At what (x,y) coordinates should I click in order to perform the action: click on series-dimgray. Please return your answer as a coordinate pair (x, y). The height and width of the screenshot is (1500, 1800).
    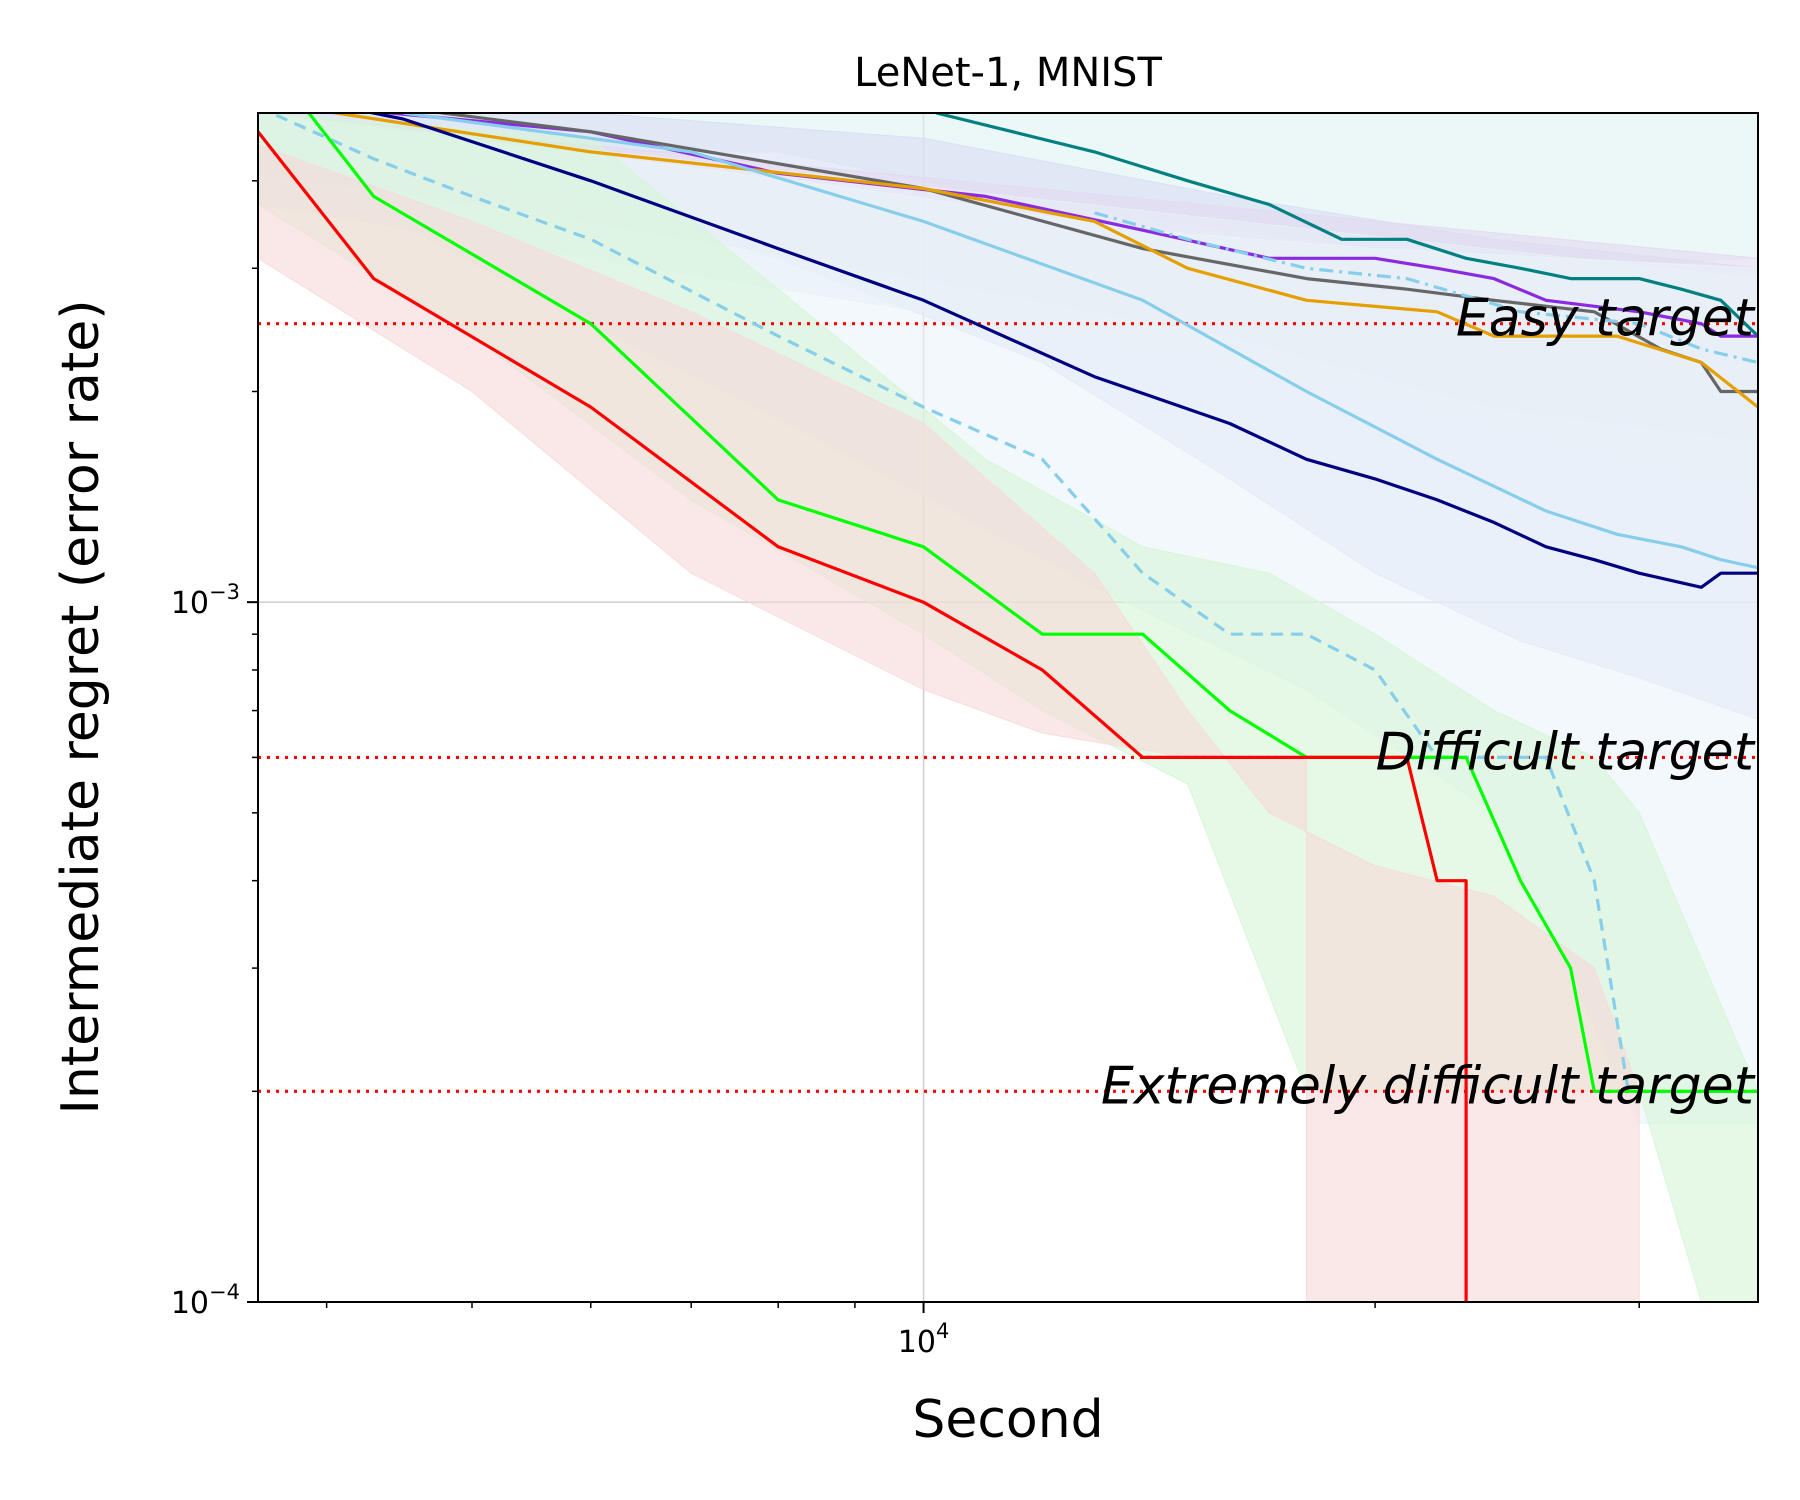
    Looking at the image, I should click on (1093, 253).